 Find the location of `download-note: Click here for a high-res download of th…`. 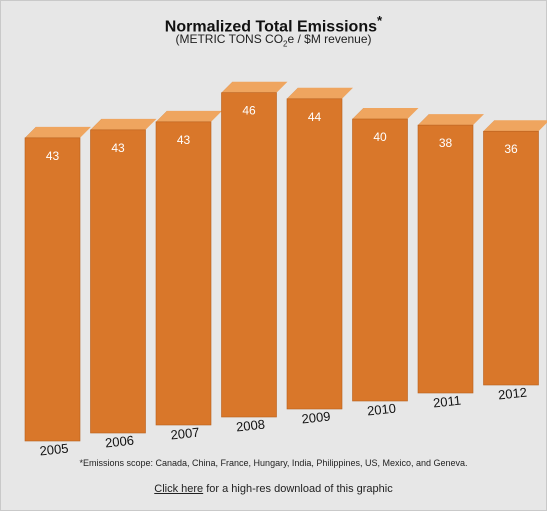

download-note: Click here for a high-res download of th… is located at coordinates (273, 489).